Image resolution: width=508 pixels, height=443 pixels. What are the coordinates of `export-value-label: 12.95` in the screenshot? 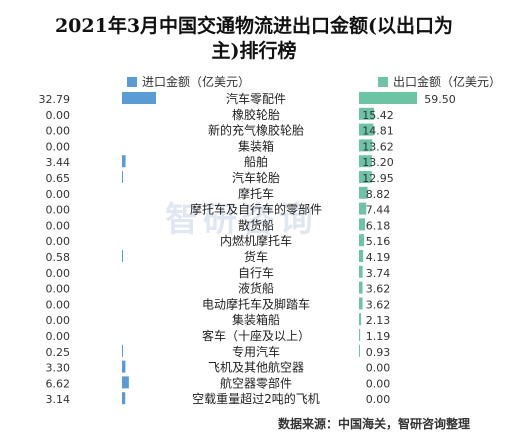 It's located at (378, 178).